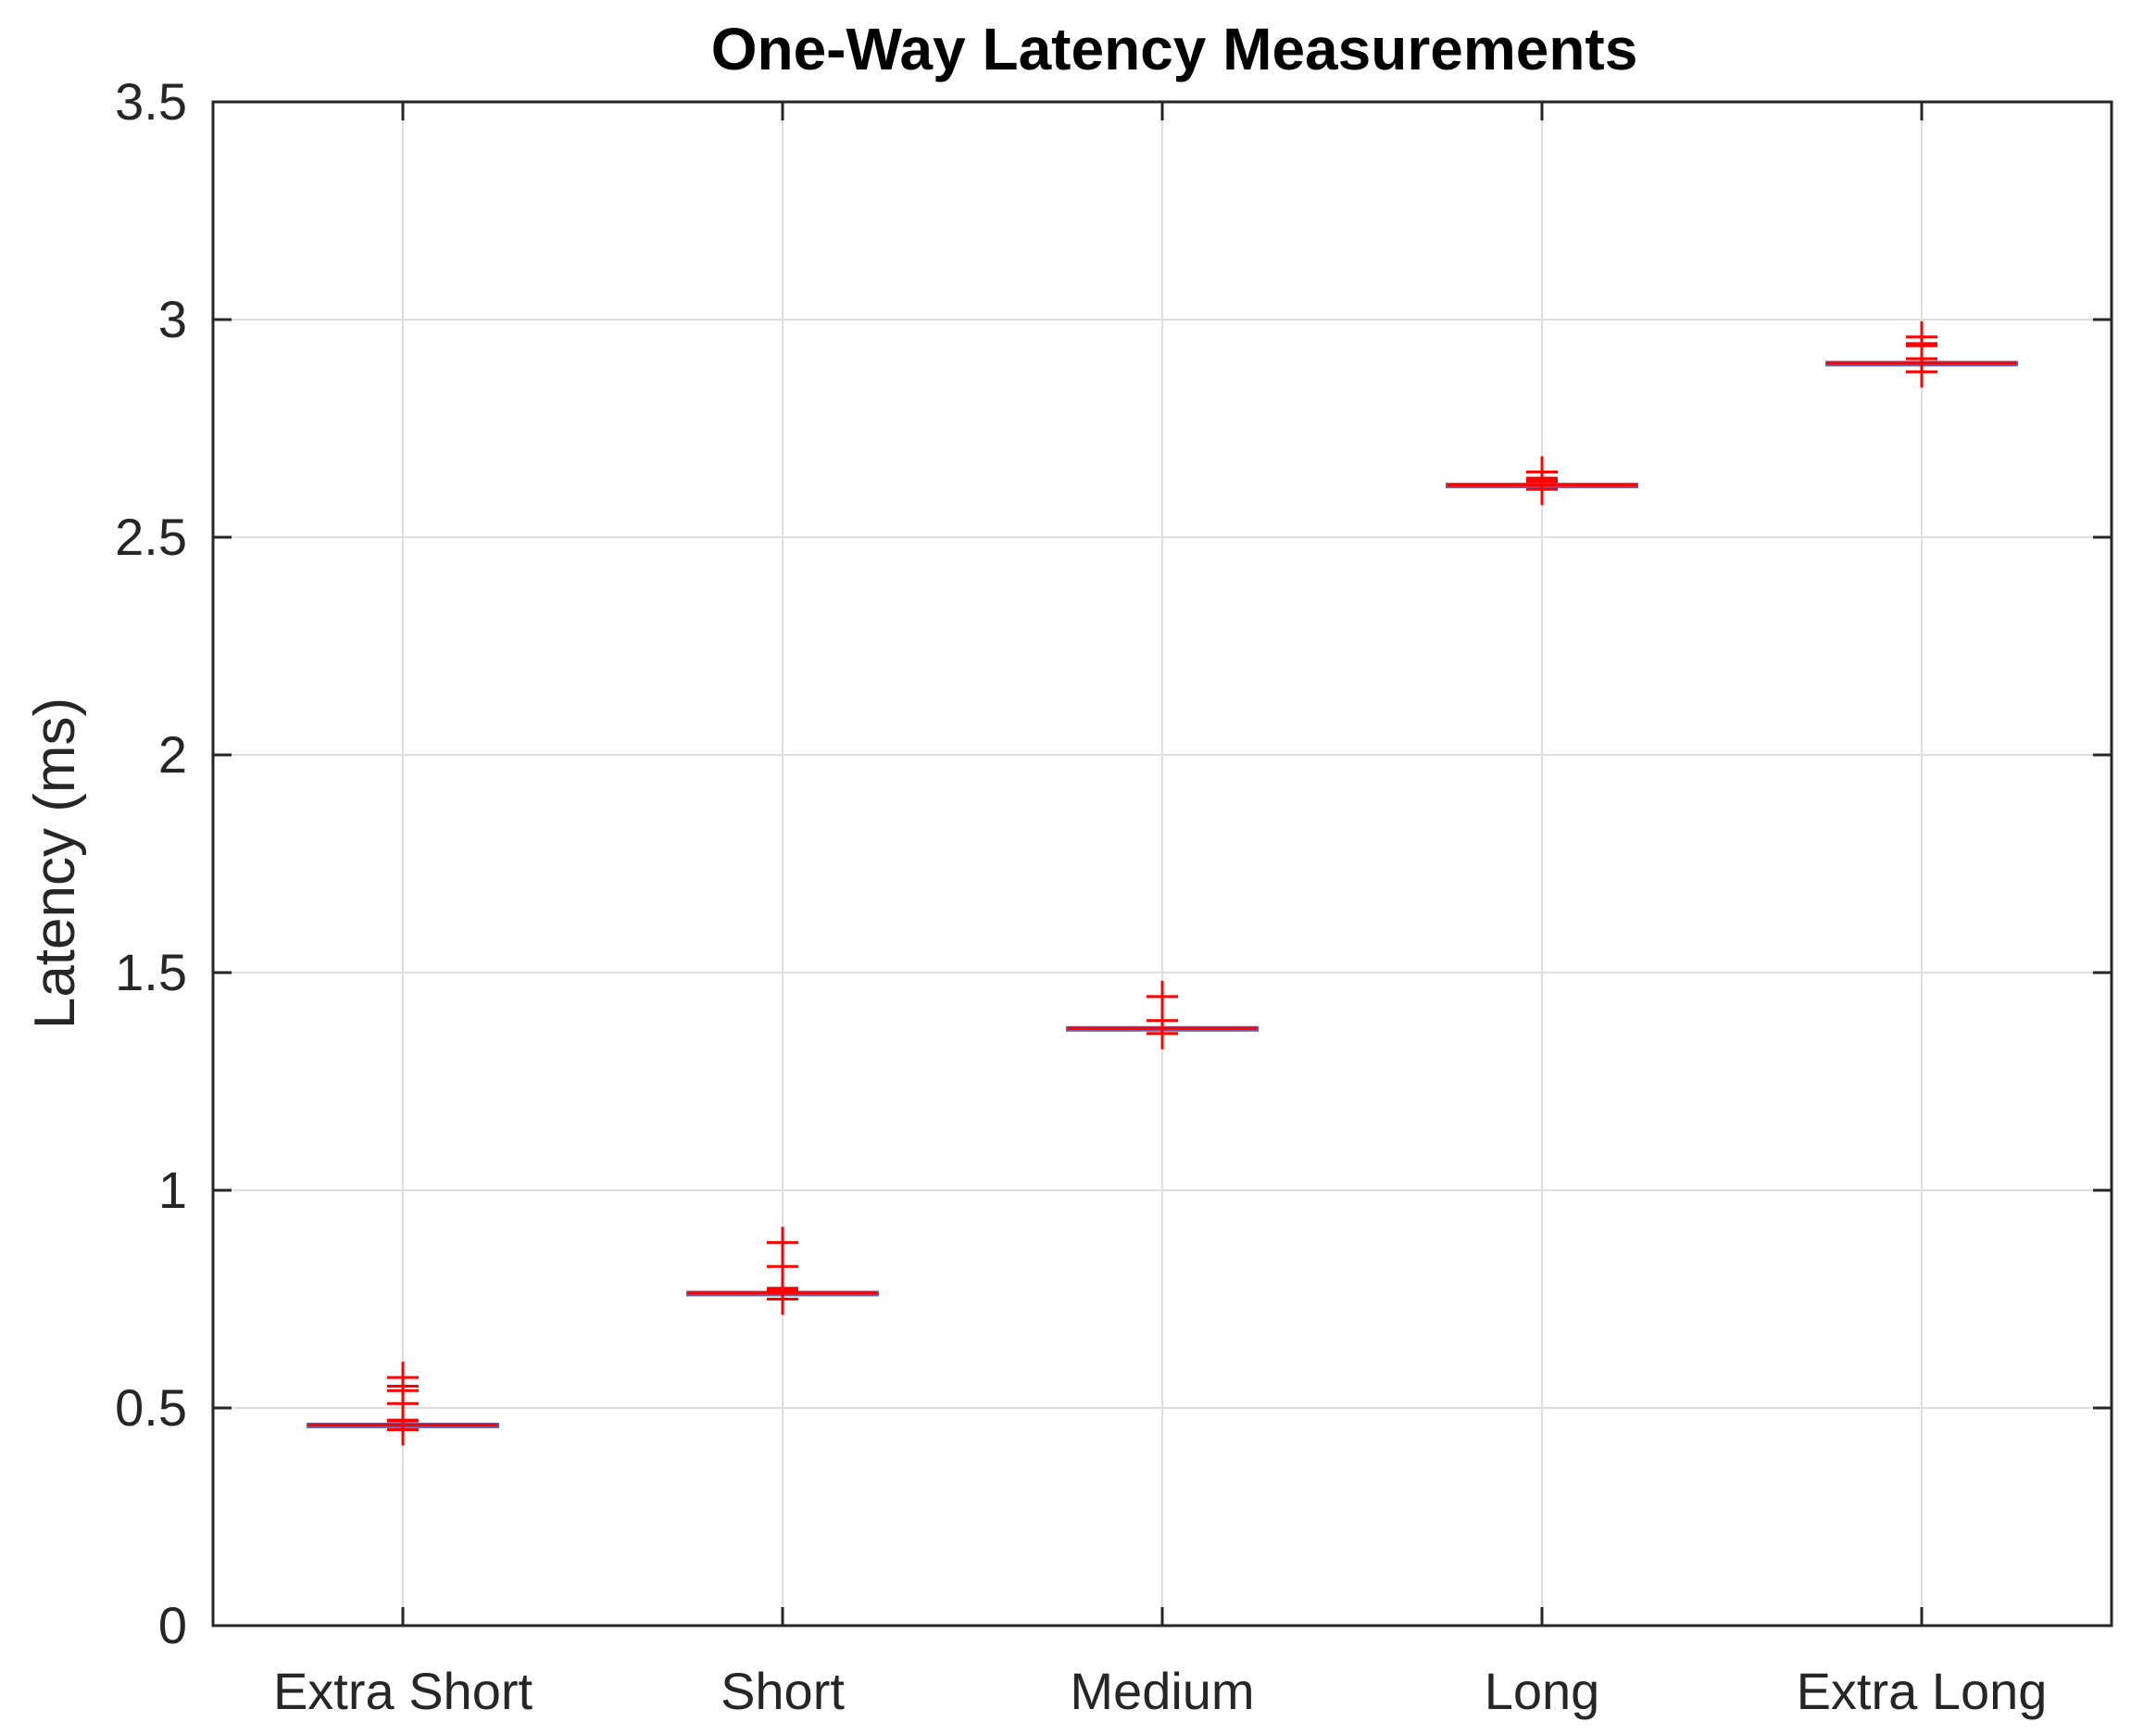 The height and width of the screenshot is (1734, 2156). I want to click on y-tick-labels: 0 0.5 1 1.5 2 2.5 3 3.5, so click(151, 863).